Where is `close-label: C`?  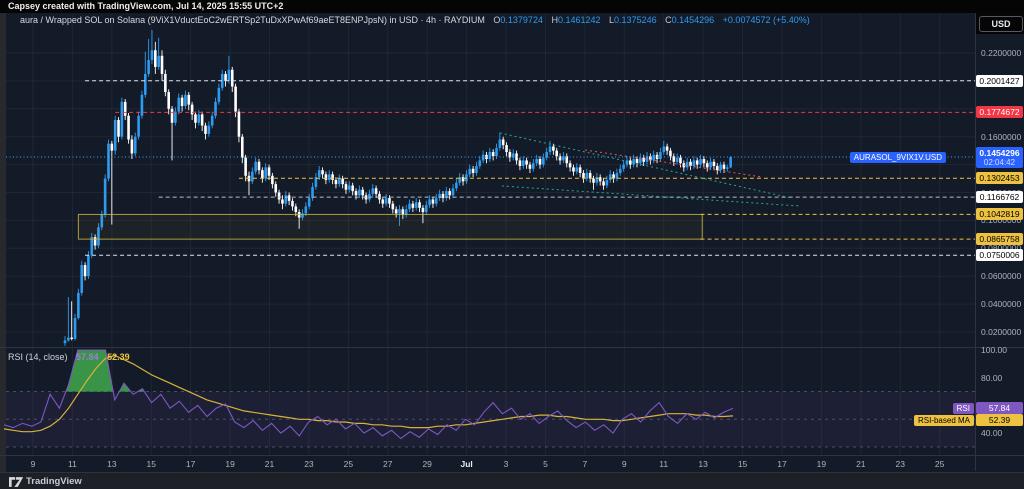
close-label: C is located at coordinates (668, 20).